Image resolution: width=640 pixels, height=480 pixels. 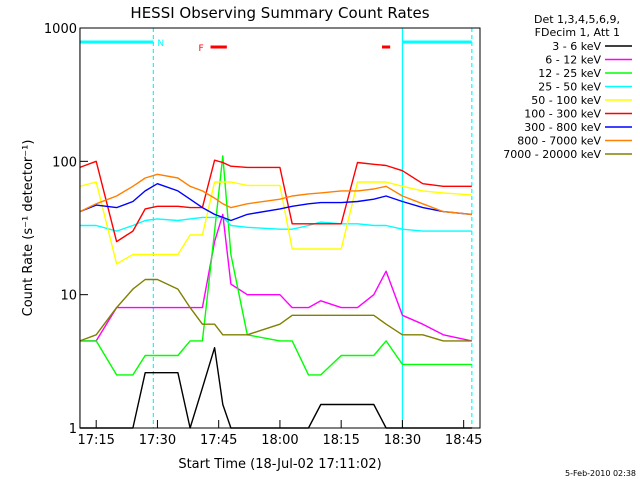 What do you see at coordinates (463, 440) in the screenshot?
I see `x-tick-label-6: 18:45` at bounding box center [463, 440].